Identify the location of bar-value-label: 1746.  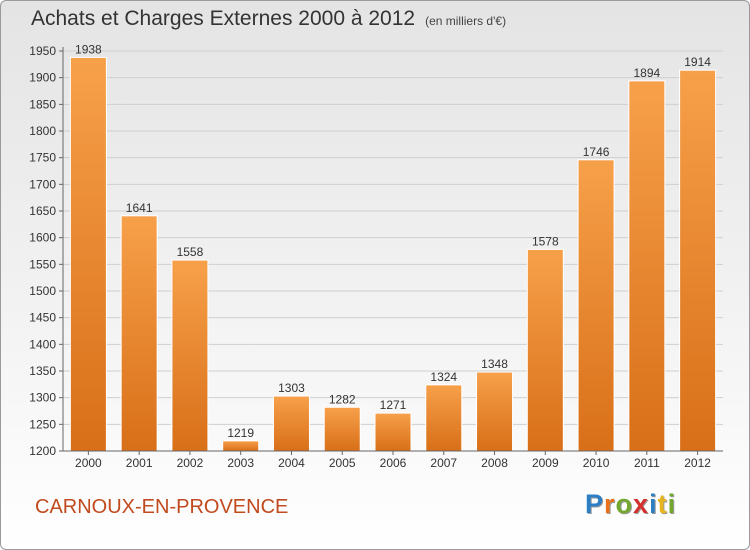
(596, 152).